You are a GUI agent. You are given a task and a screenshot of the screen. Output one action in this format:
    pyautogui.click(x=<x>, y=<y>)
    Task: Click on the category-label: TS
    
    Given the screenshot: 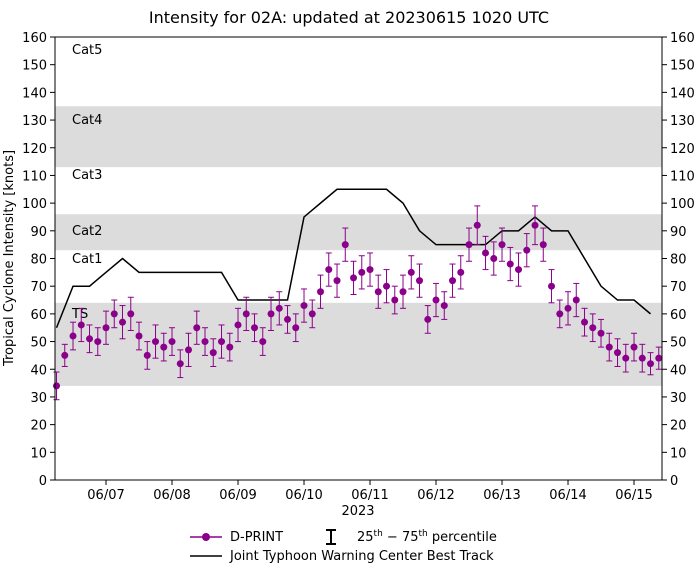 What is the action you would take?
    pyautogui.click(x=79, y=314)
    